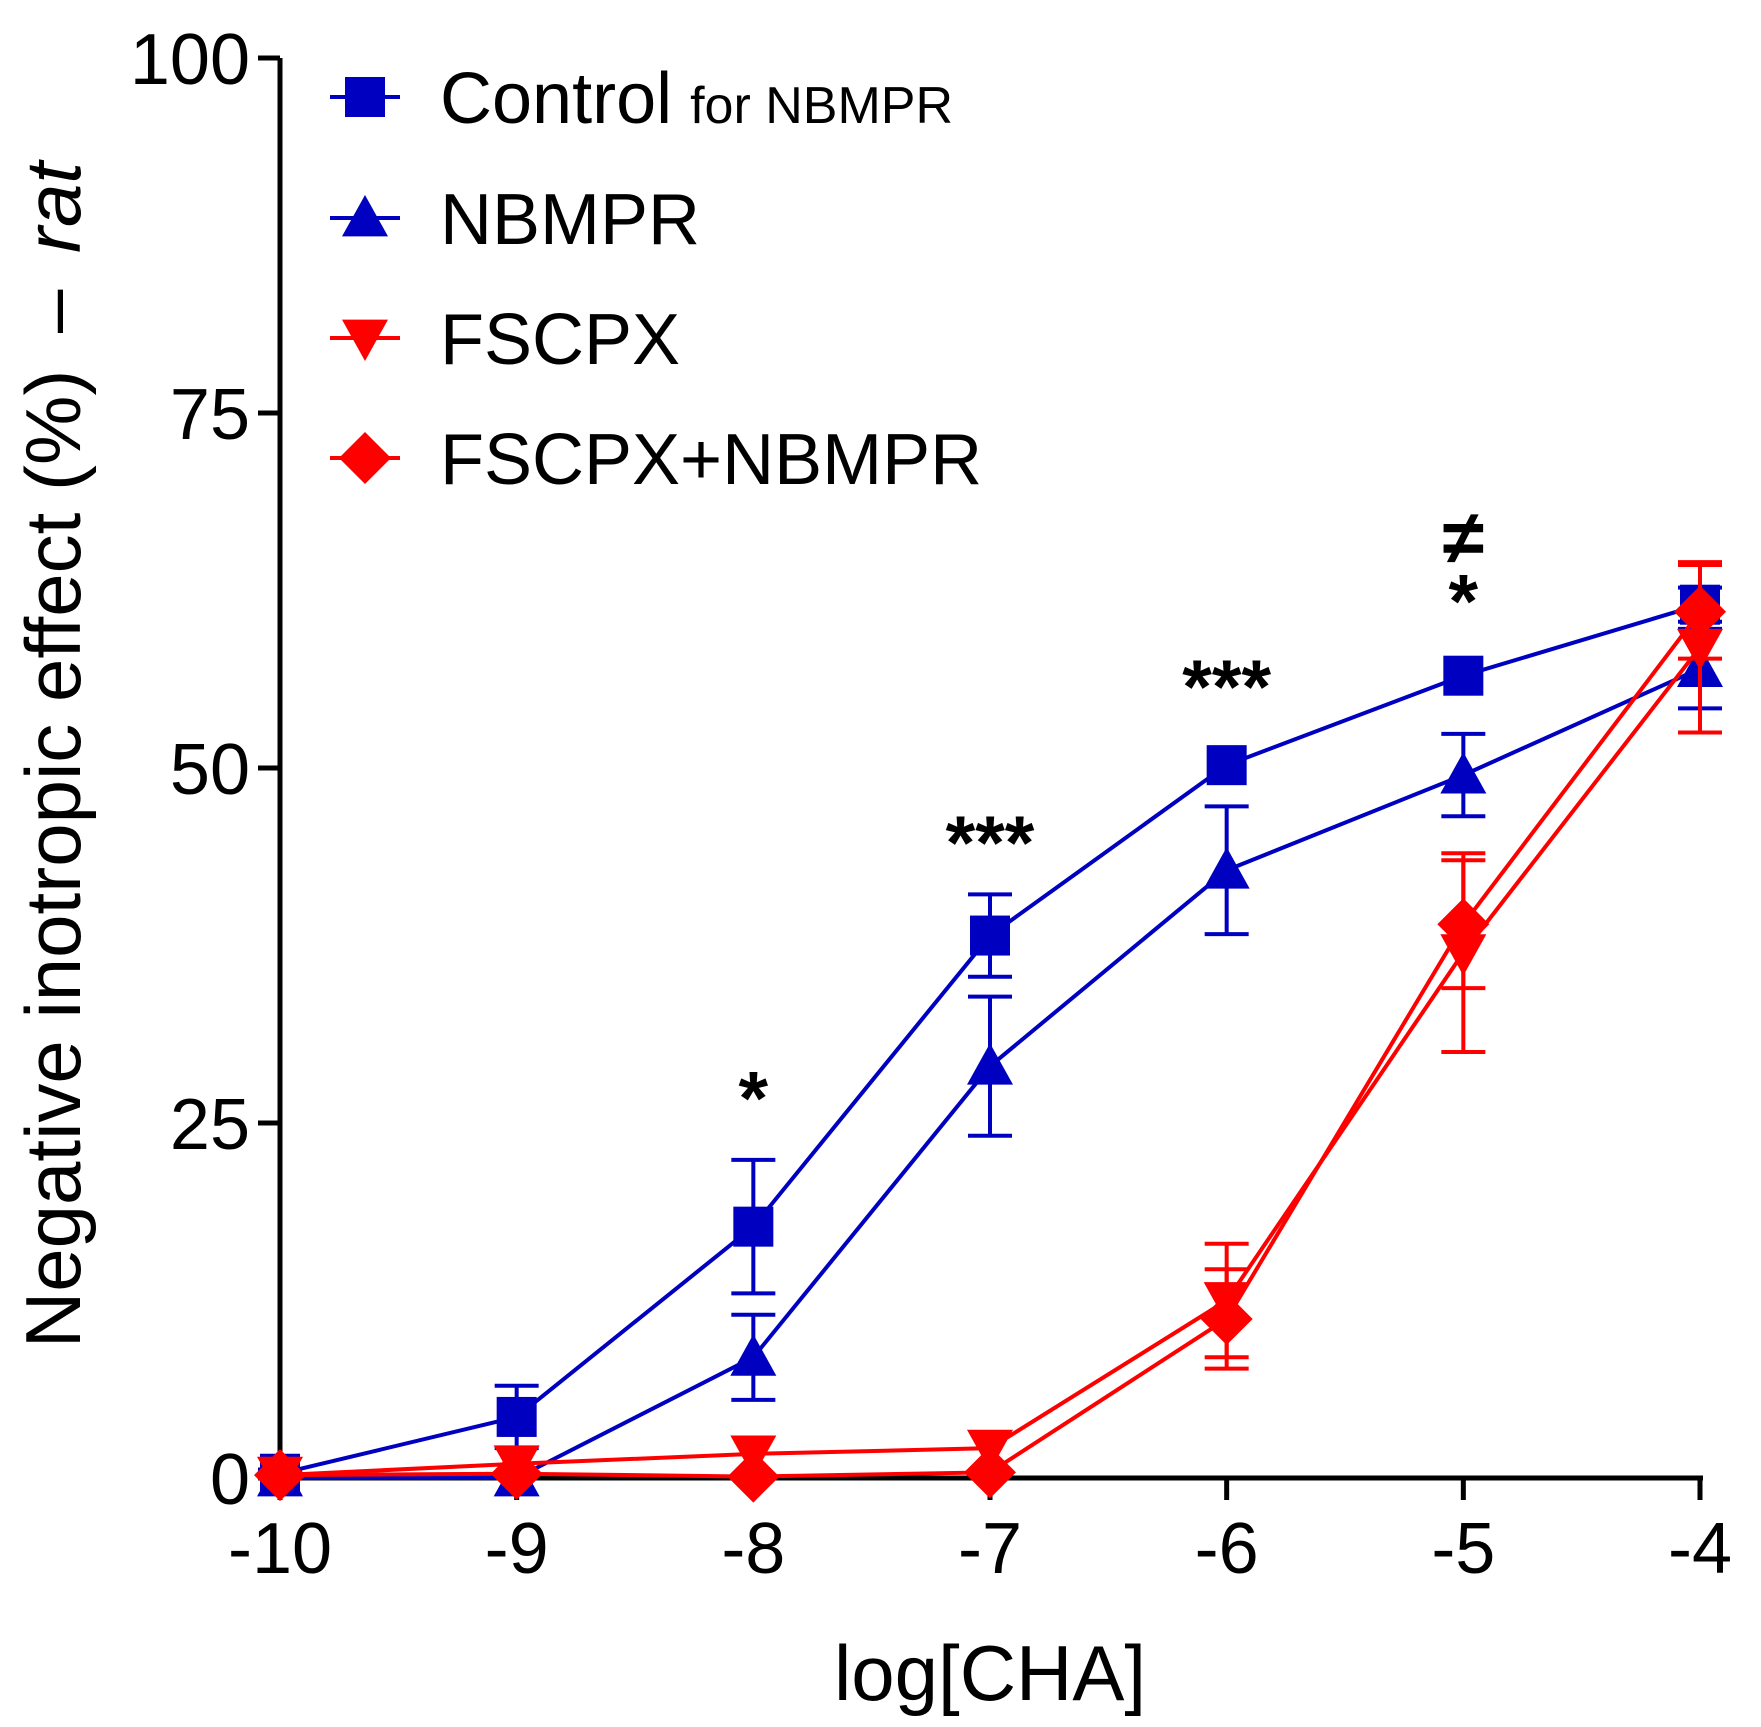 The height and width of the screenshot is (1727, 1761). I want to click on legend-label: NBMPR, so click(570, 220).